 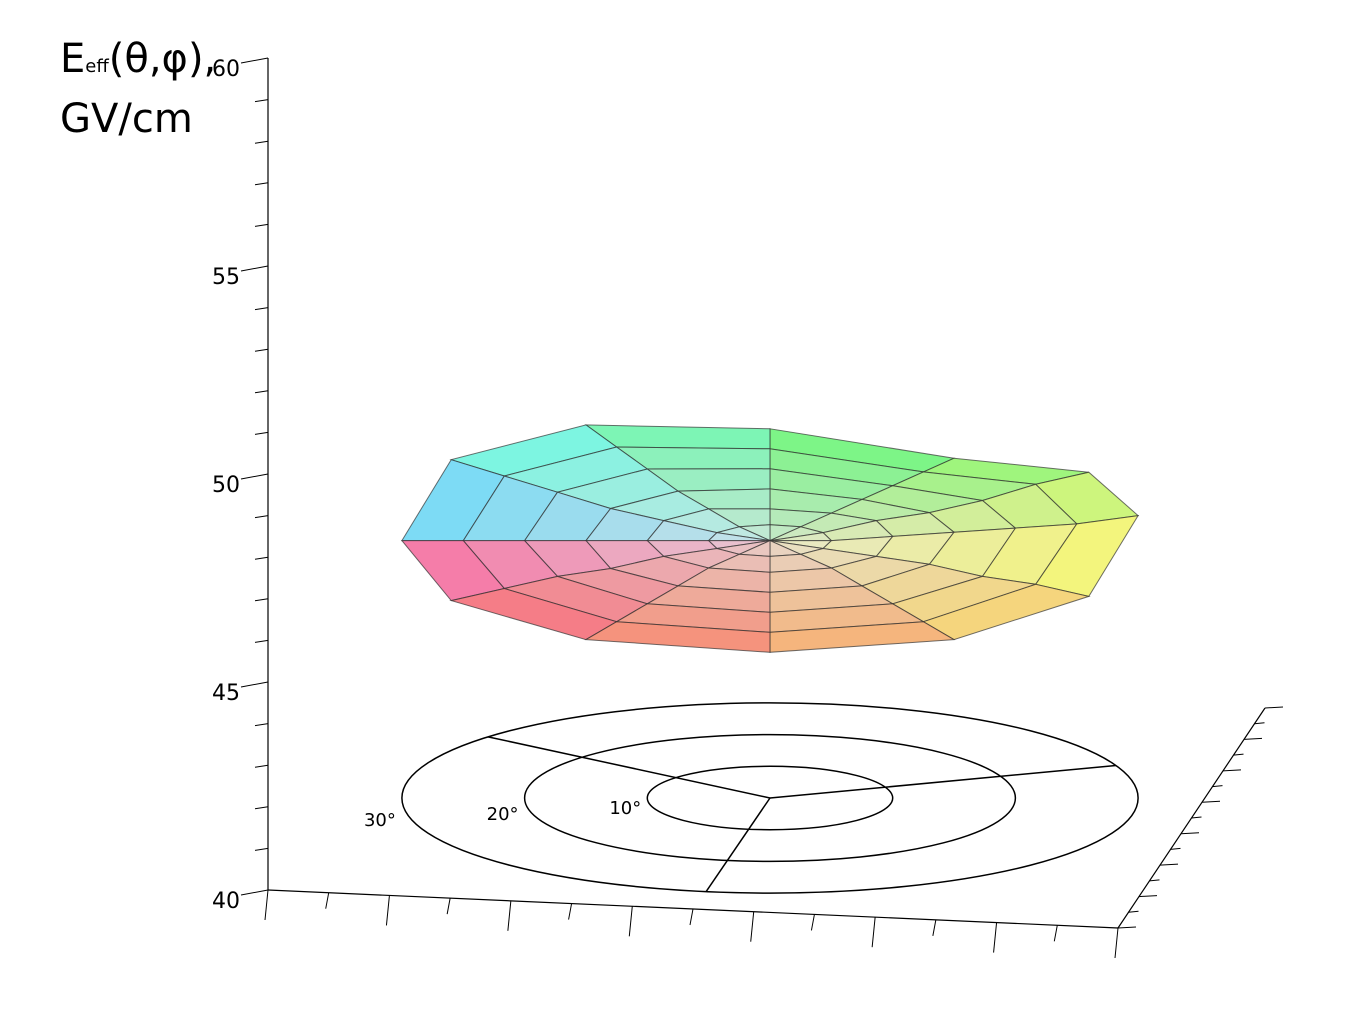 I want to click on z-tick-label: 45, so click(x=226, y=693).